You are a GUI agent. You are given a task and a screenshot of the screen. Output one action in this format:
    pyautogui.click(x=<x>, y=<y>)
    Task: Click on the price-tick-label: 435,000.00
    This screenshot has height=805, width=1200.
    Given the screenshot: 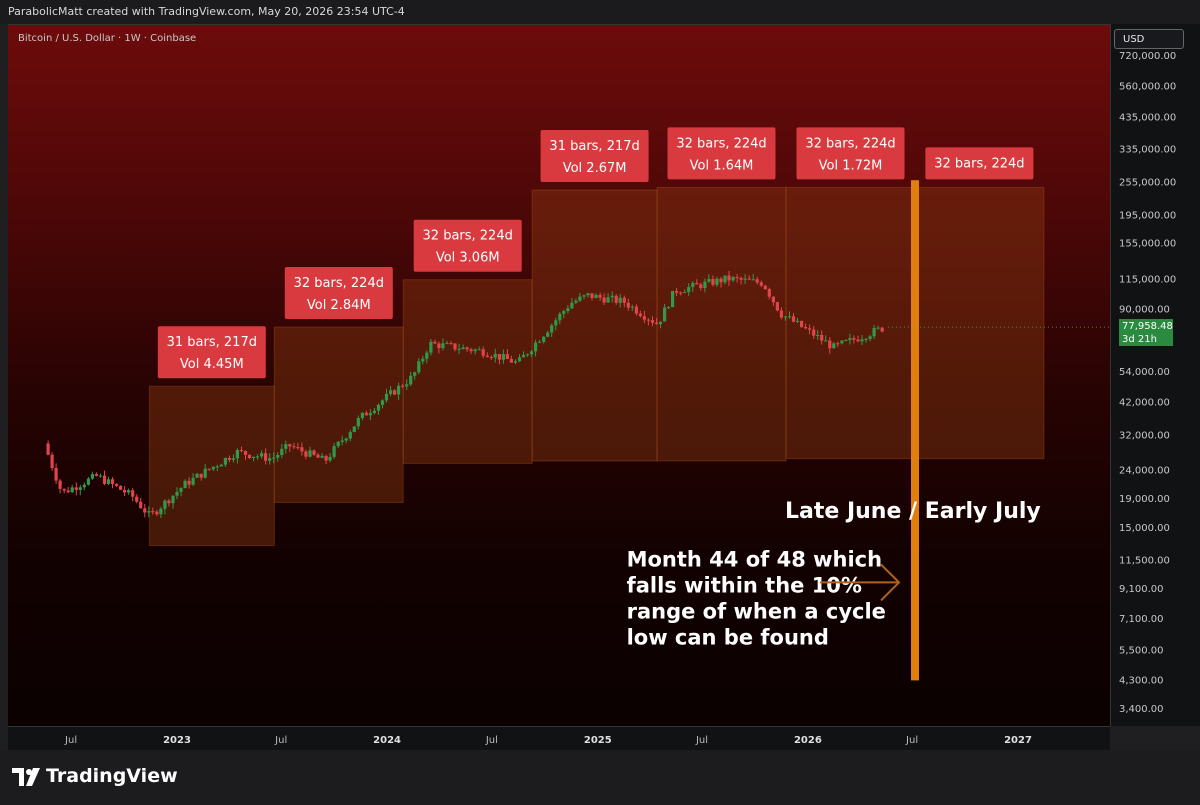 What is the action you would take?
    pyautogui.click(x=1147, y=117)
    